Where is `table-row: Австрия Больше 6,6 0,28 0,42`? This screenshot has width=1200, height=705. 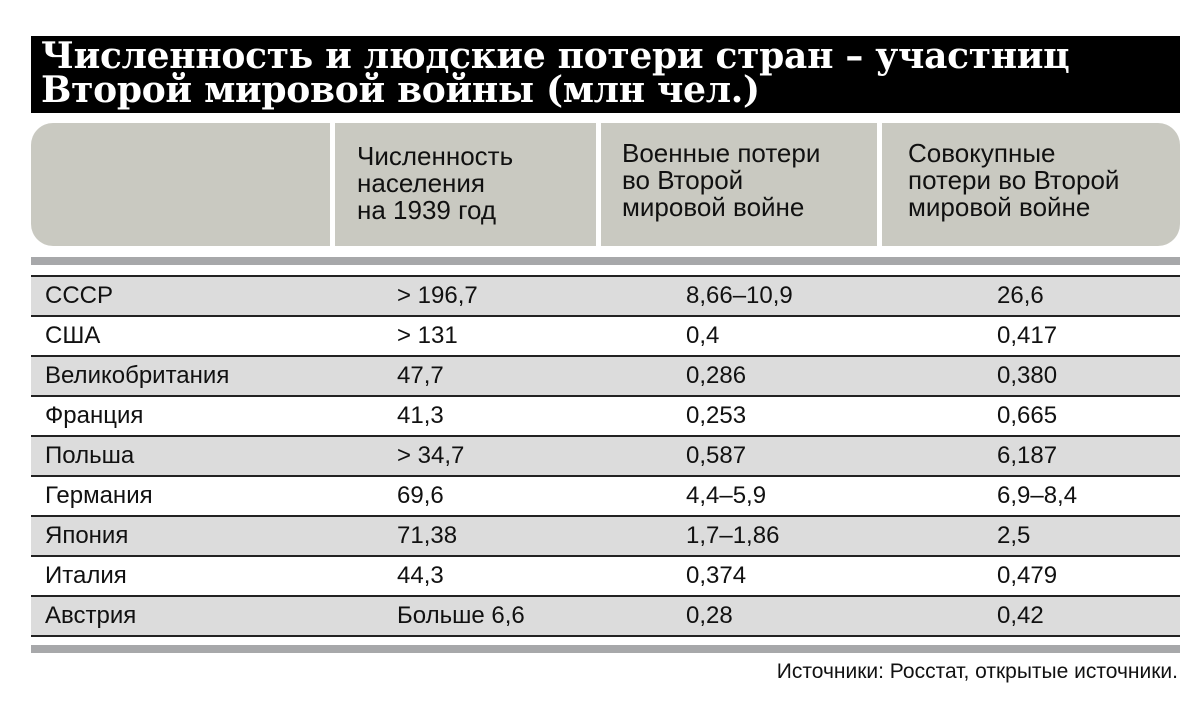
table-row: Австрия Больше 6,6 0,28 0,42 is located at coordinates (605, 617).